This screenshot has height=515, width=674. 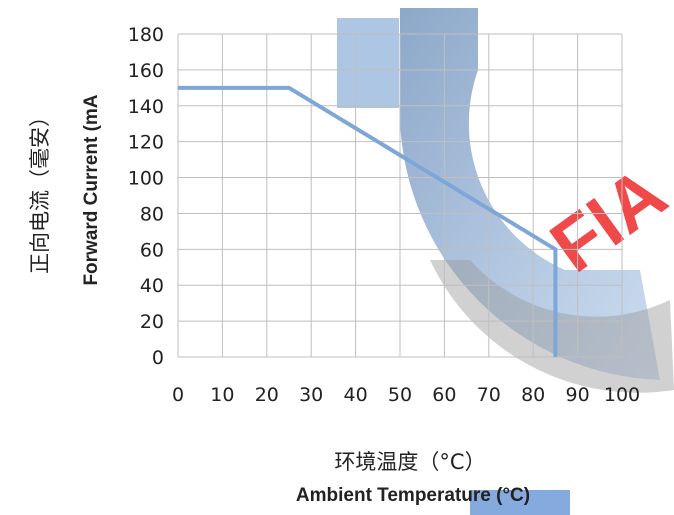 What do you see at coordinates (400, 395) in the screenshot?
I see `x-tick-label: 50` at bounding box center [400, 395].